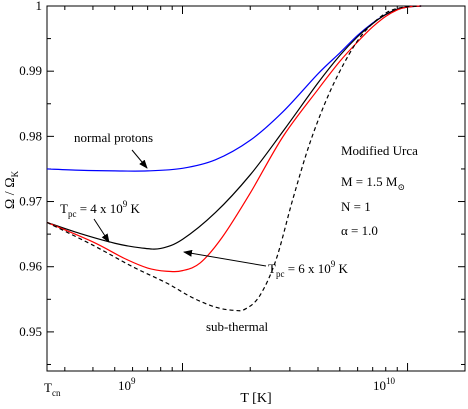  What do you see at coordinates (139, 159) in the screenshot?
I see `arrow-normal-protons` at bounding box center [139, 159].